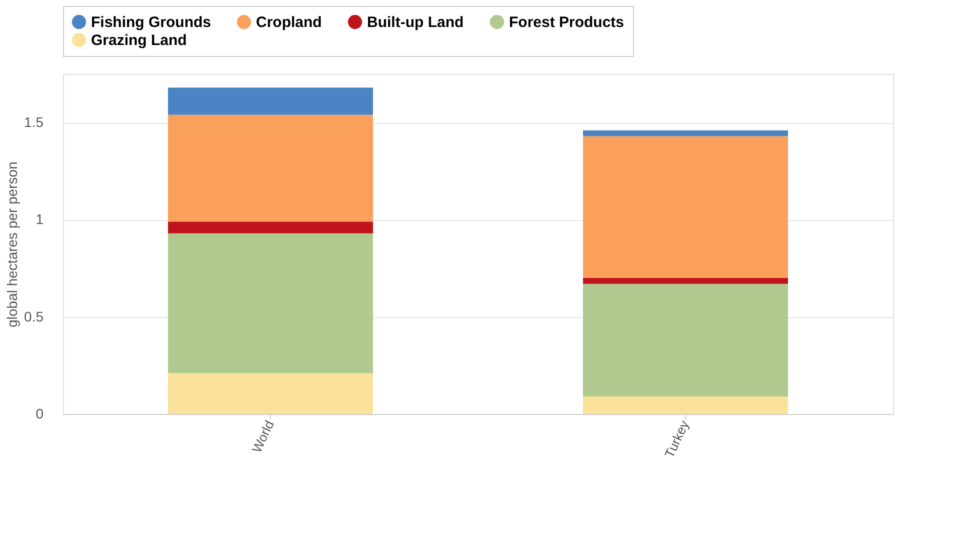  Describe the element at coordinates (139, 40) in the screenshot. I see `legend-label: Grazing Land` at that location.